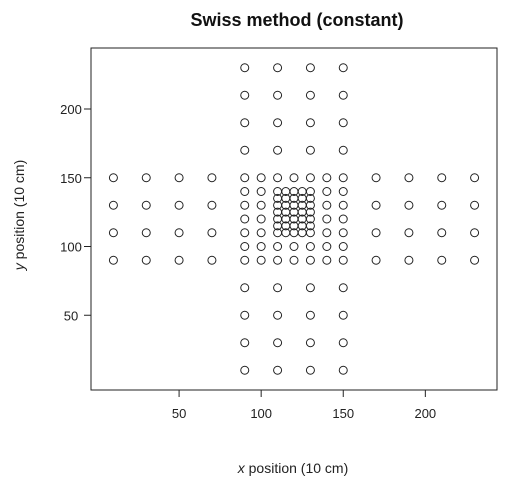 The image size is (515, 485). I want to click on y-axis-label-rest: position (10 cm), so click(19, 211).